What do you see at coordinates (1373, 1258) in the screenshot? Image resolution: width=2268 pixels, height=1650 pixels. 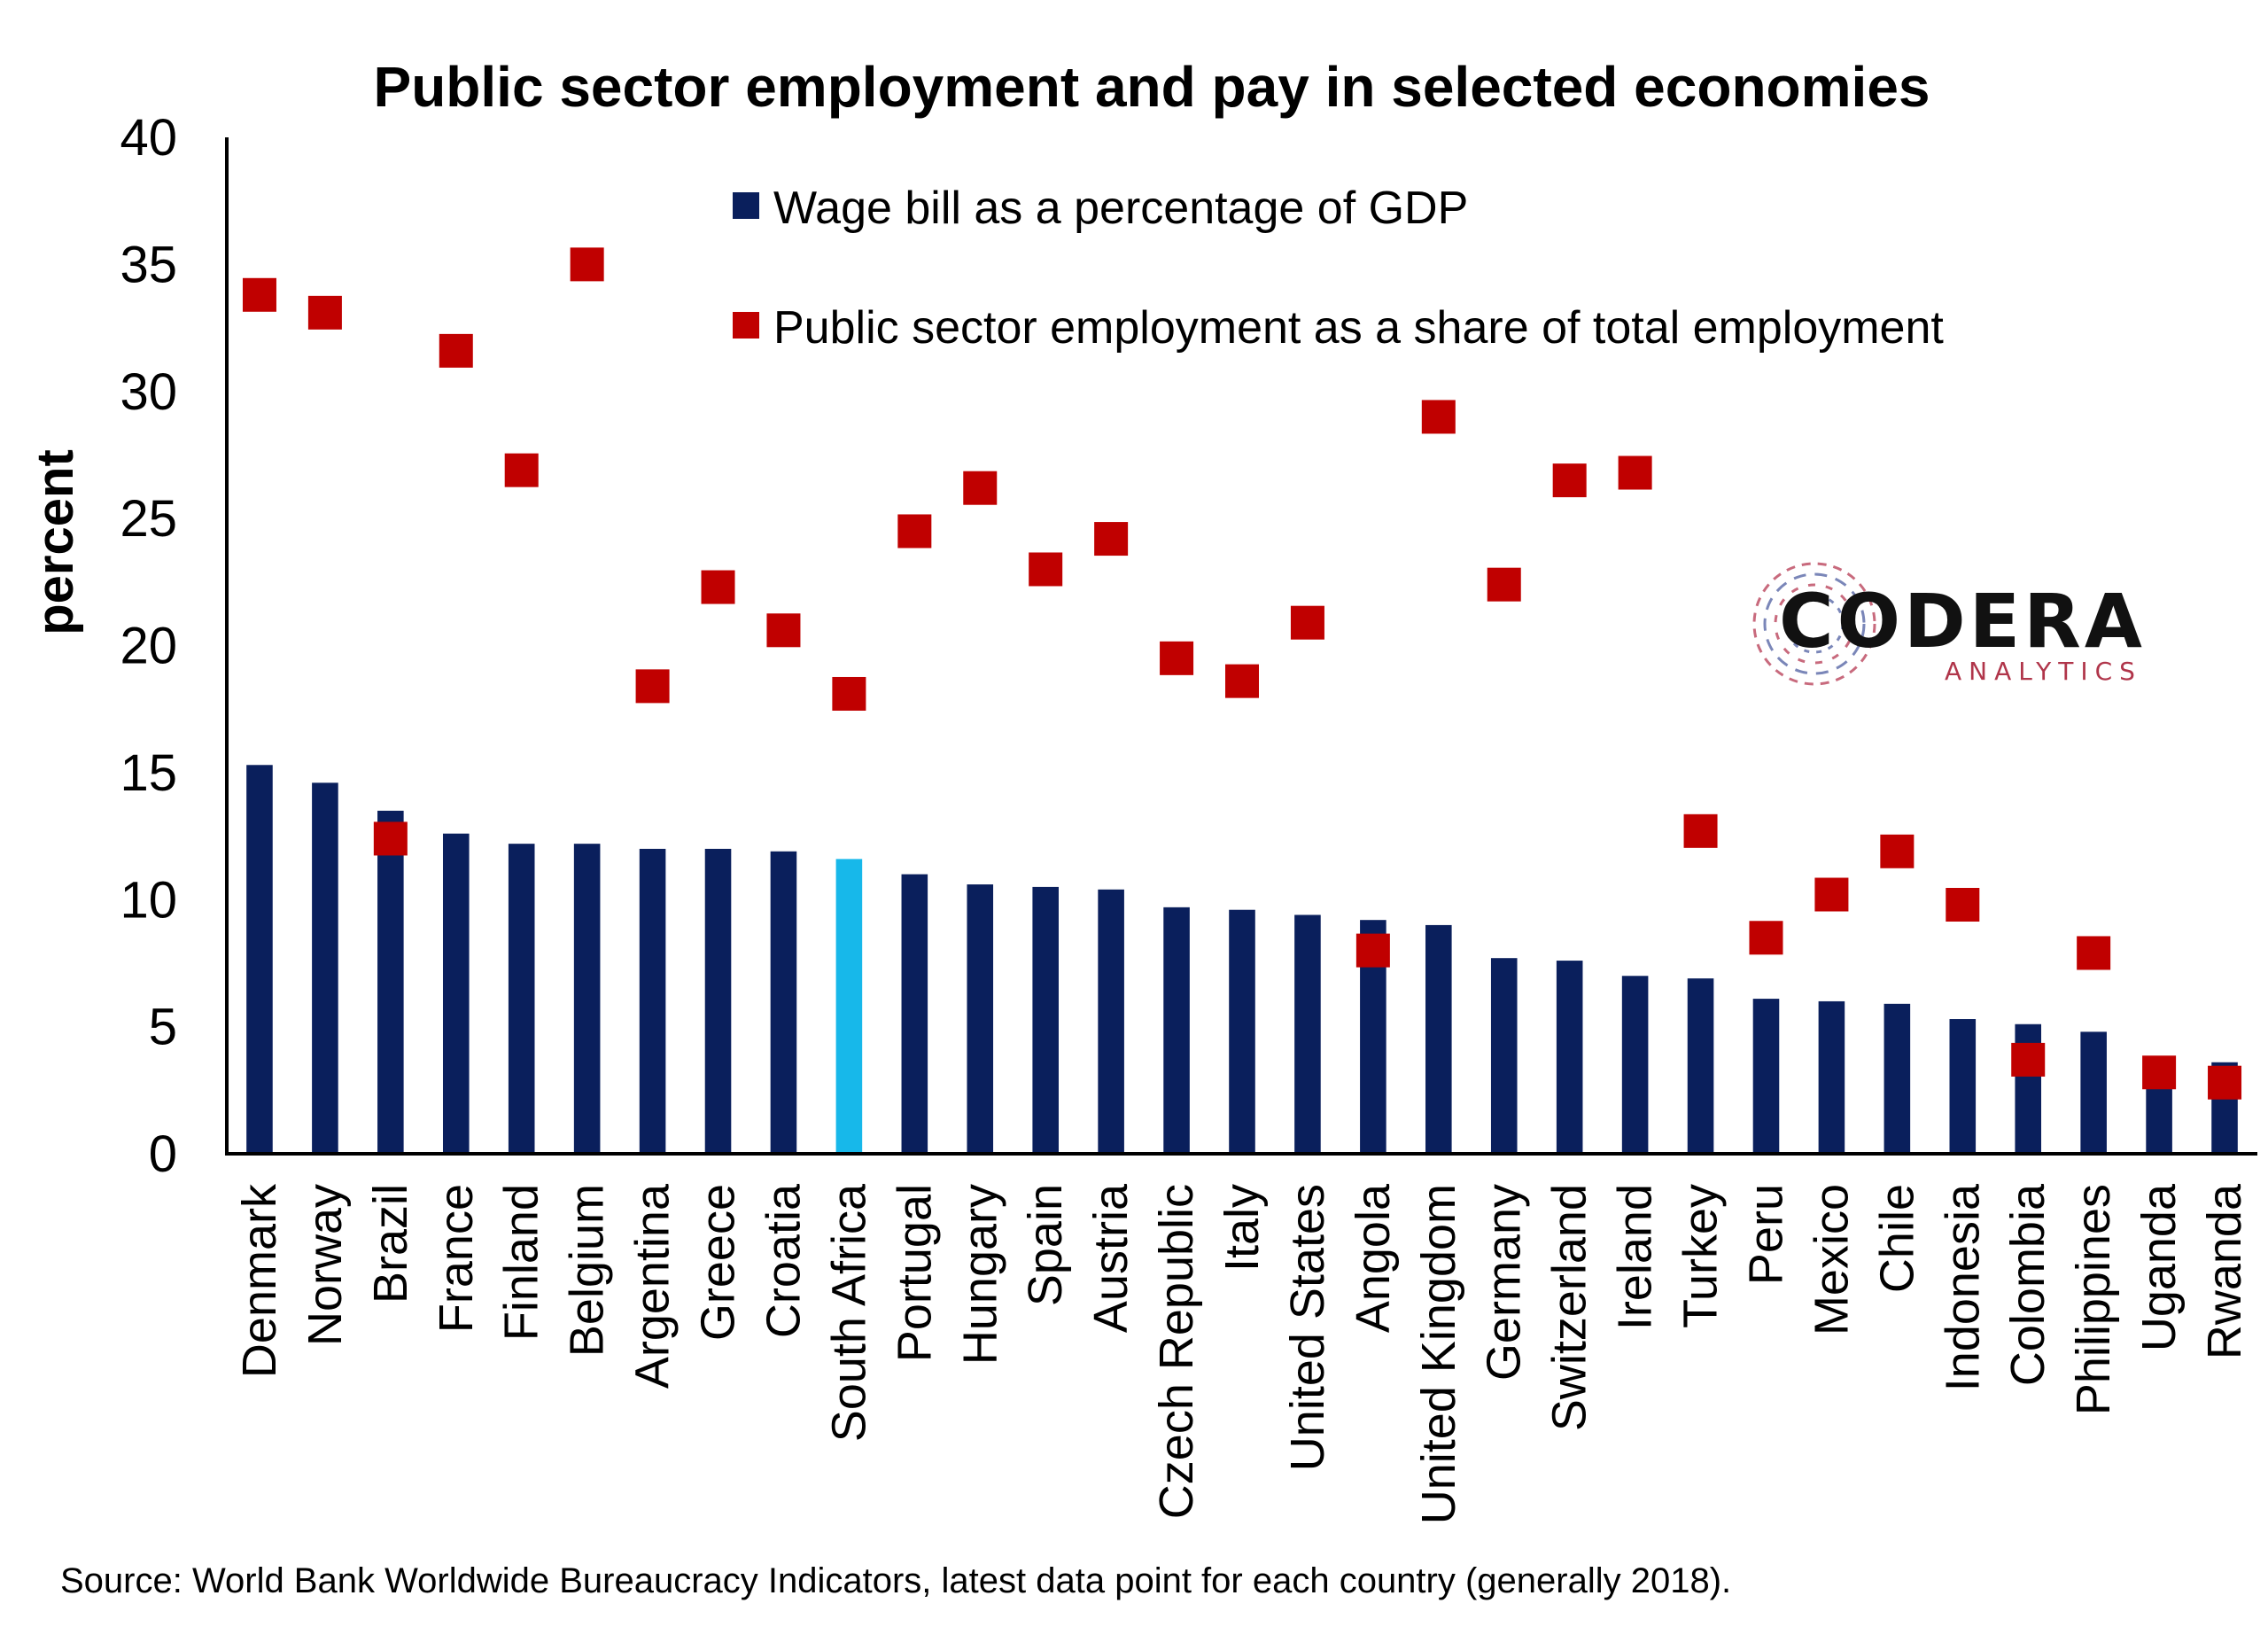 I see `x-tick-label: Angola` at bounding box center [1373, 1258].